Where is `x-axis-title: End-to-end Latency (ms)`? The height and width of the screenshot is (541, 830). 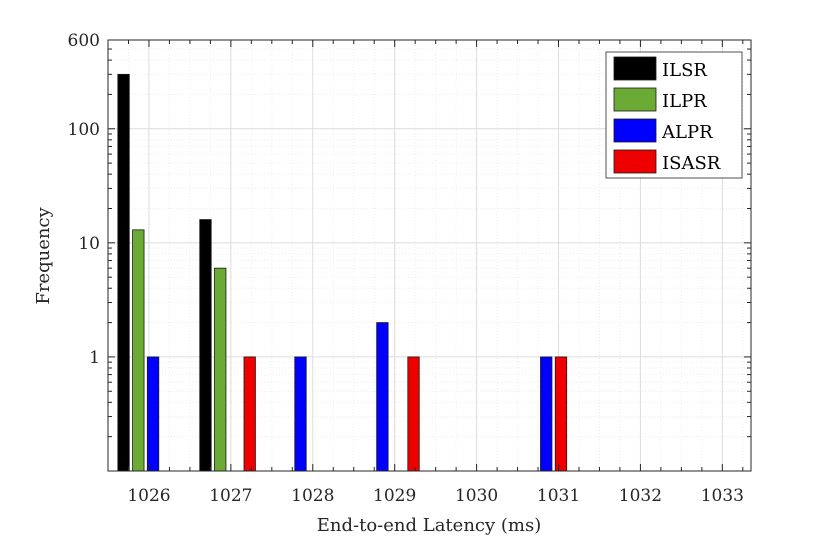
x-axis-title: End-to-end Latency (ms) is located at coordinates (429, 525).